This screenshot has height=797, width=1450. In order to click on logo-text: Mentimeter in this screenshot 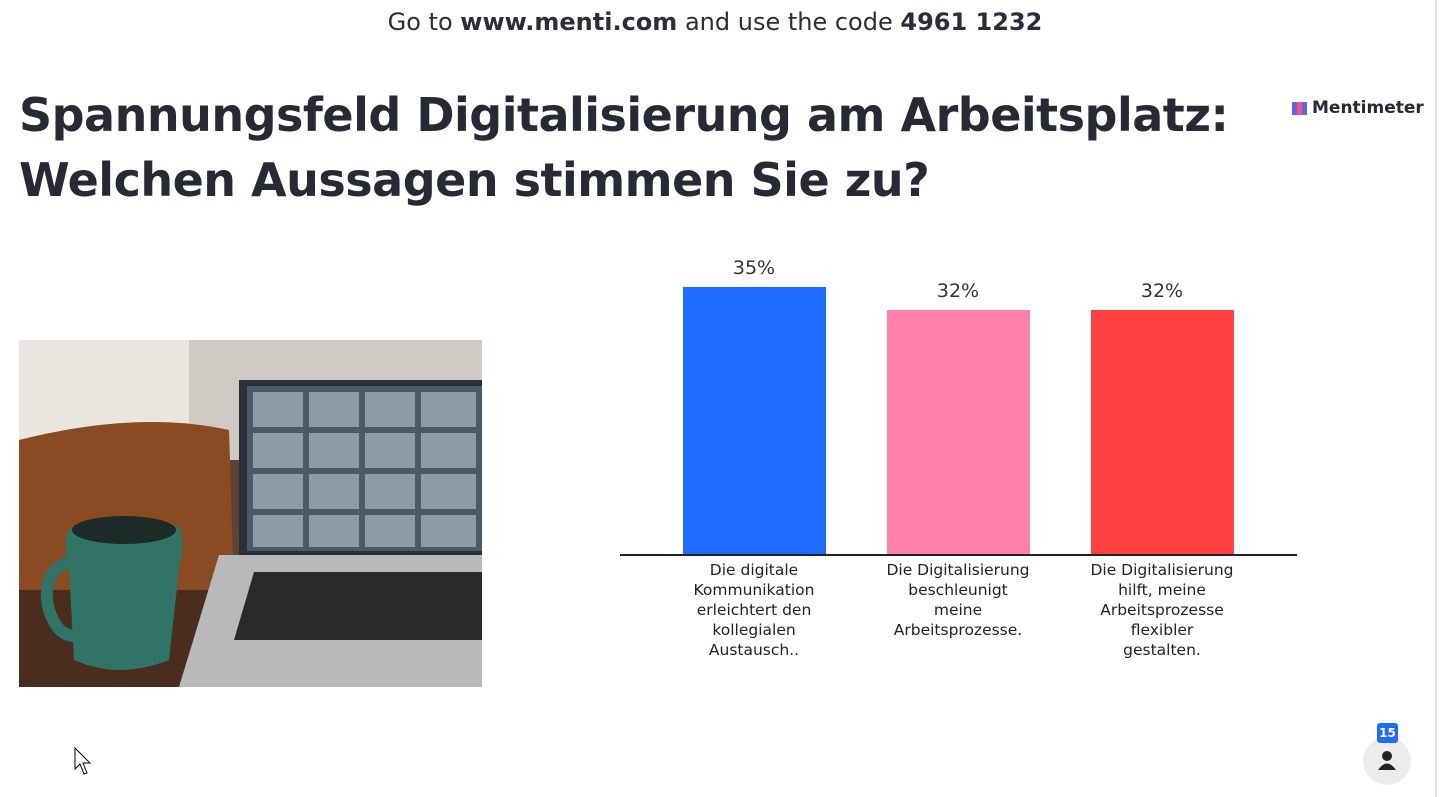, I will do `click(1368, 108)`.